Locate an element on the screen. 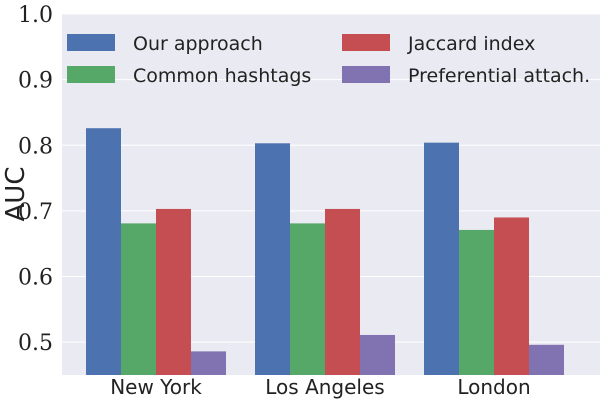  legend-label: Our approach is located at coordinates (198, 44).